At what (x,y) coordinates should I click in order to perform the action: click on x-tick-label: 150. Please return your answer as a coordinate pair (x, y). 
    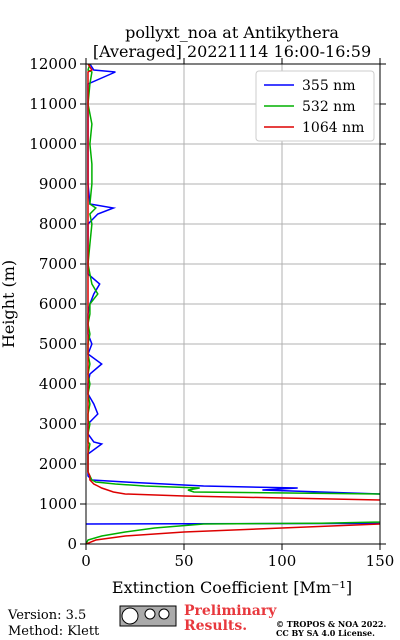
    Looking at the image, I should click on (380, 561).